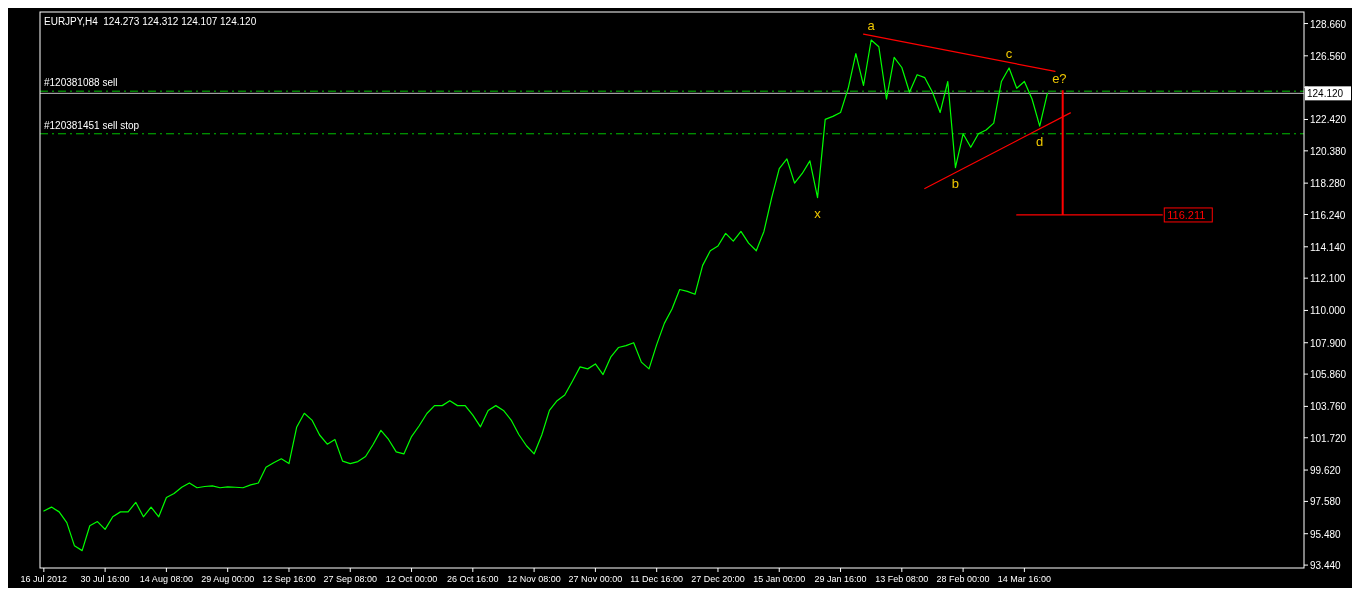 This screenshot has width=1360, height=596. Describe the element at coordinates (902, 579) in the screenshot. I see `x-tick-label: 13 Feb 08:00` at that location.